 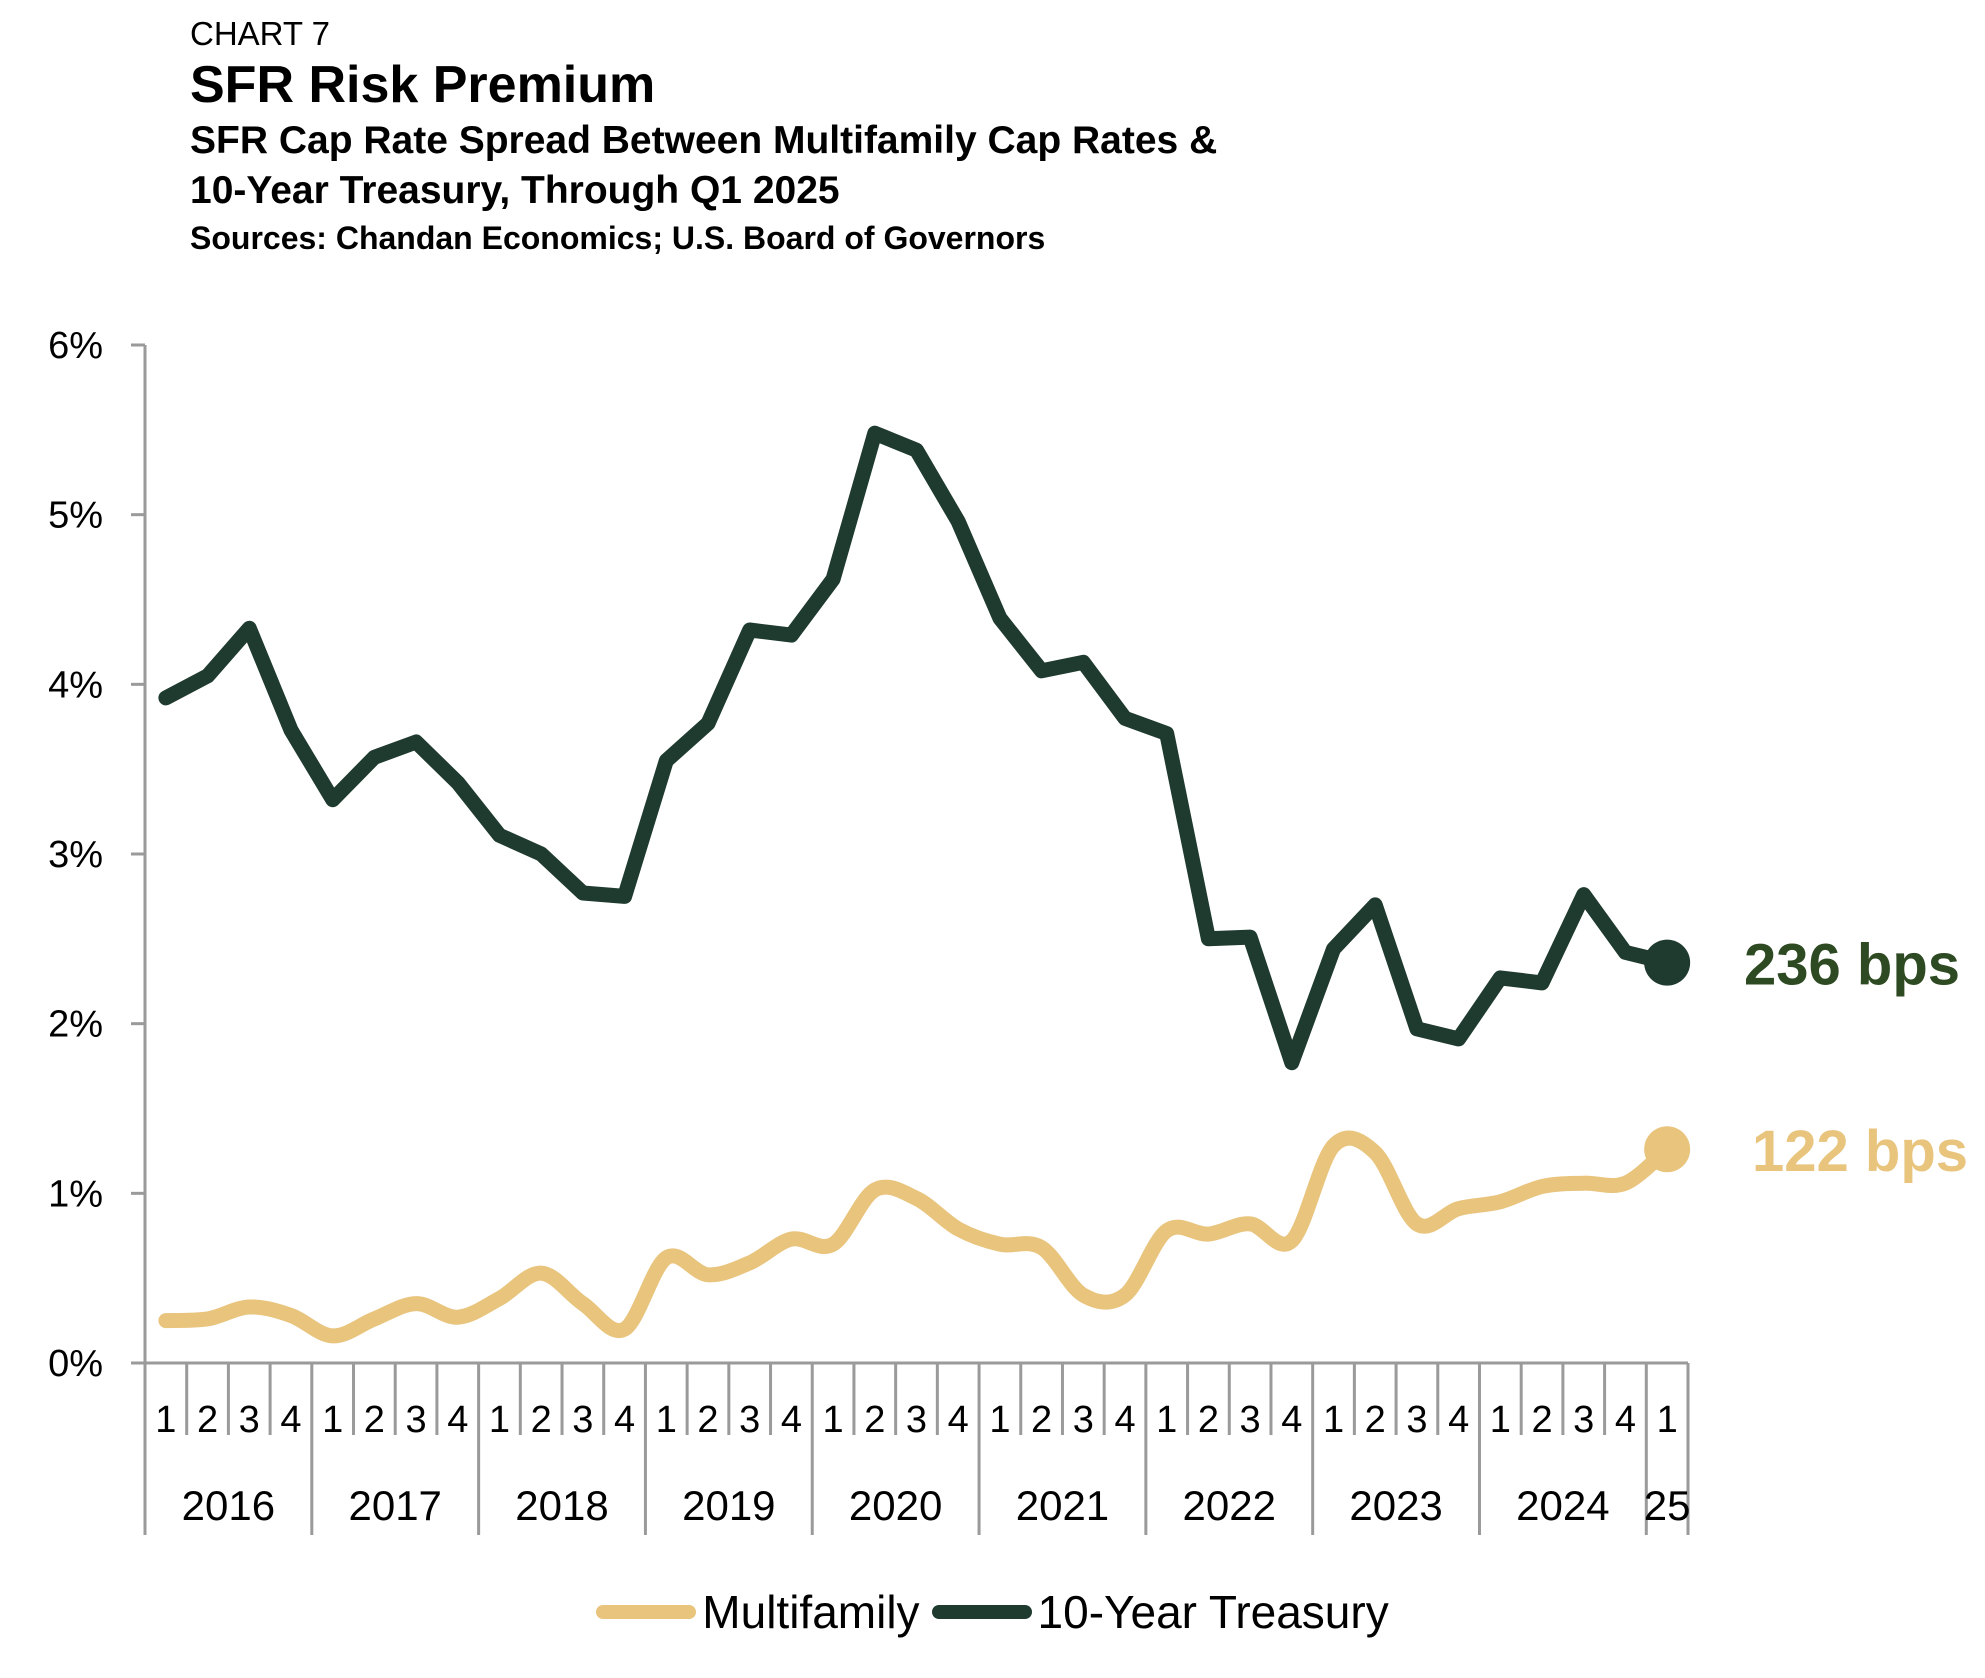 I want to click on y-tick-label: 5%, so click(x=75, y=516).